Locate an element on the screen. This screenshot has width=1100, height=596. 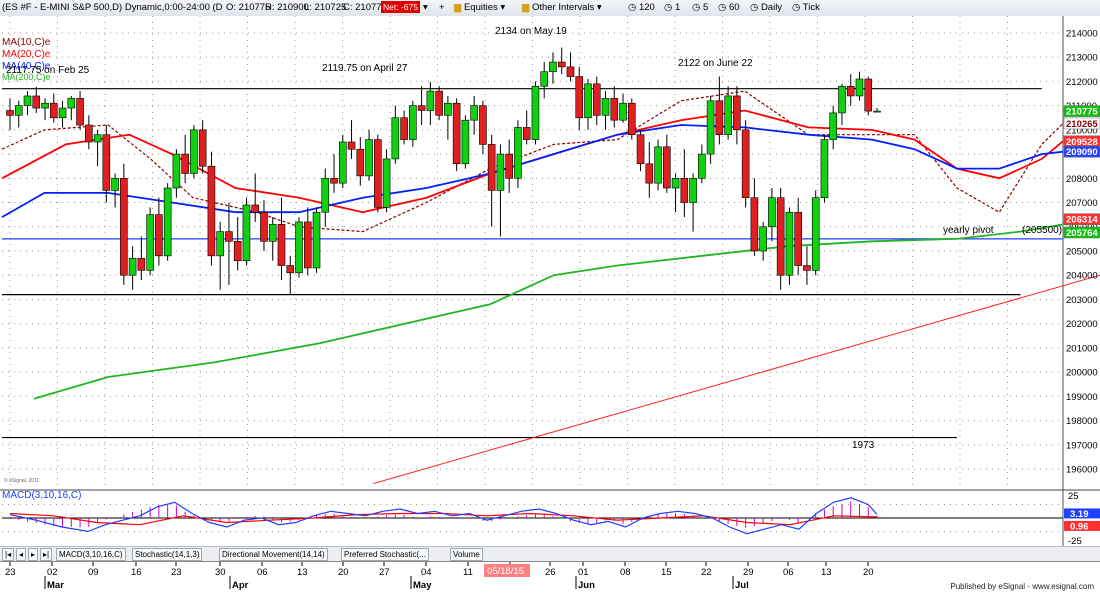
ma10-legend: MA(10,C)e is located at coordinates (26, 42).